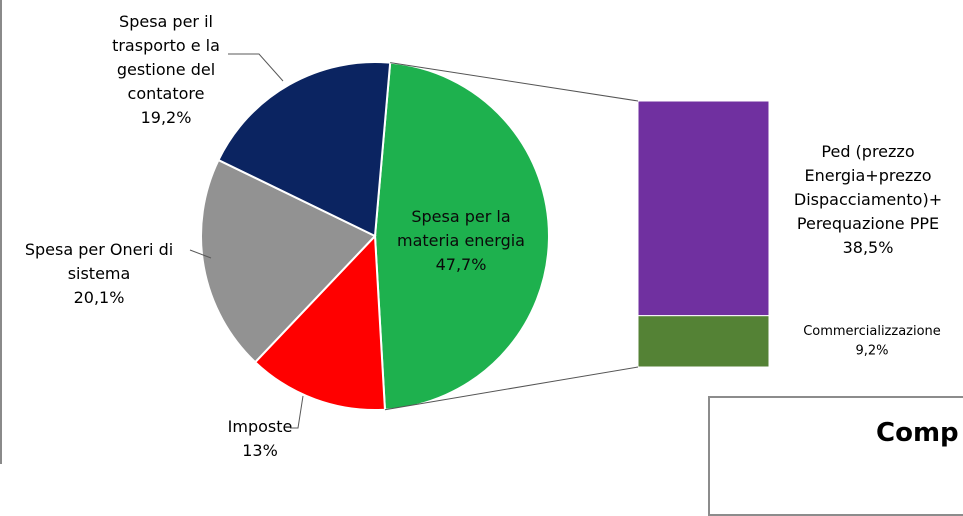 Image resolution: width=963 pixels, height=516 pixels. I want to click on leader-line-trasporto, so click(256, 67).